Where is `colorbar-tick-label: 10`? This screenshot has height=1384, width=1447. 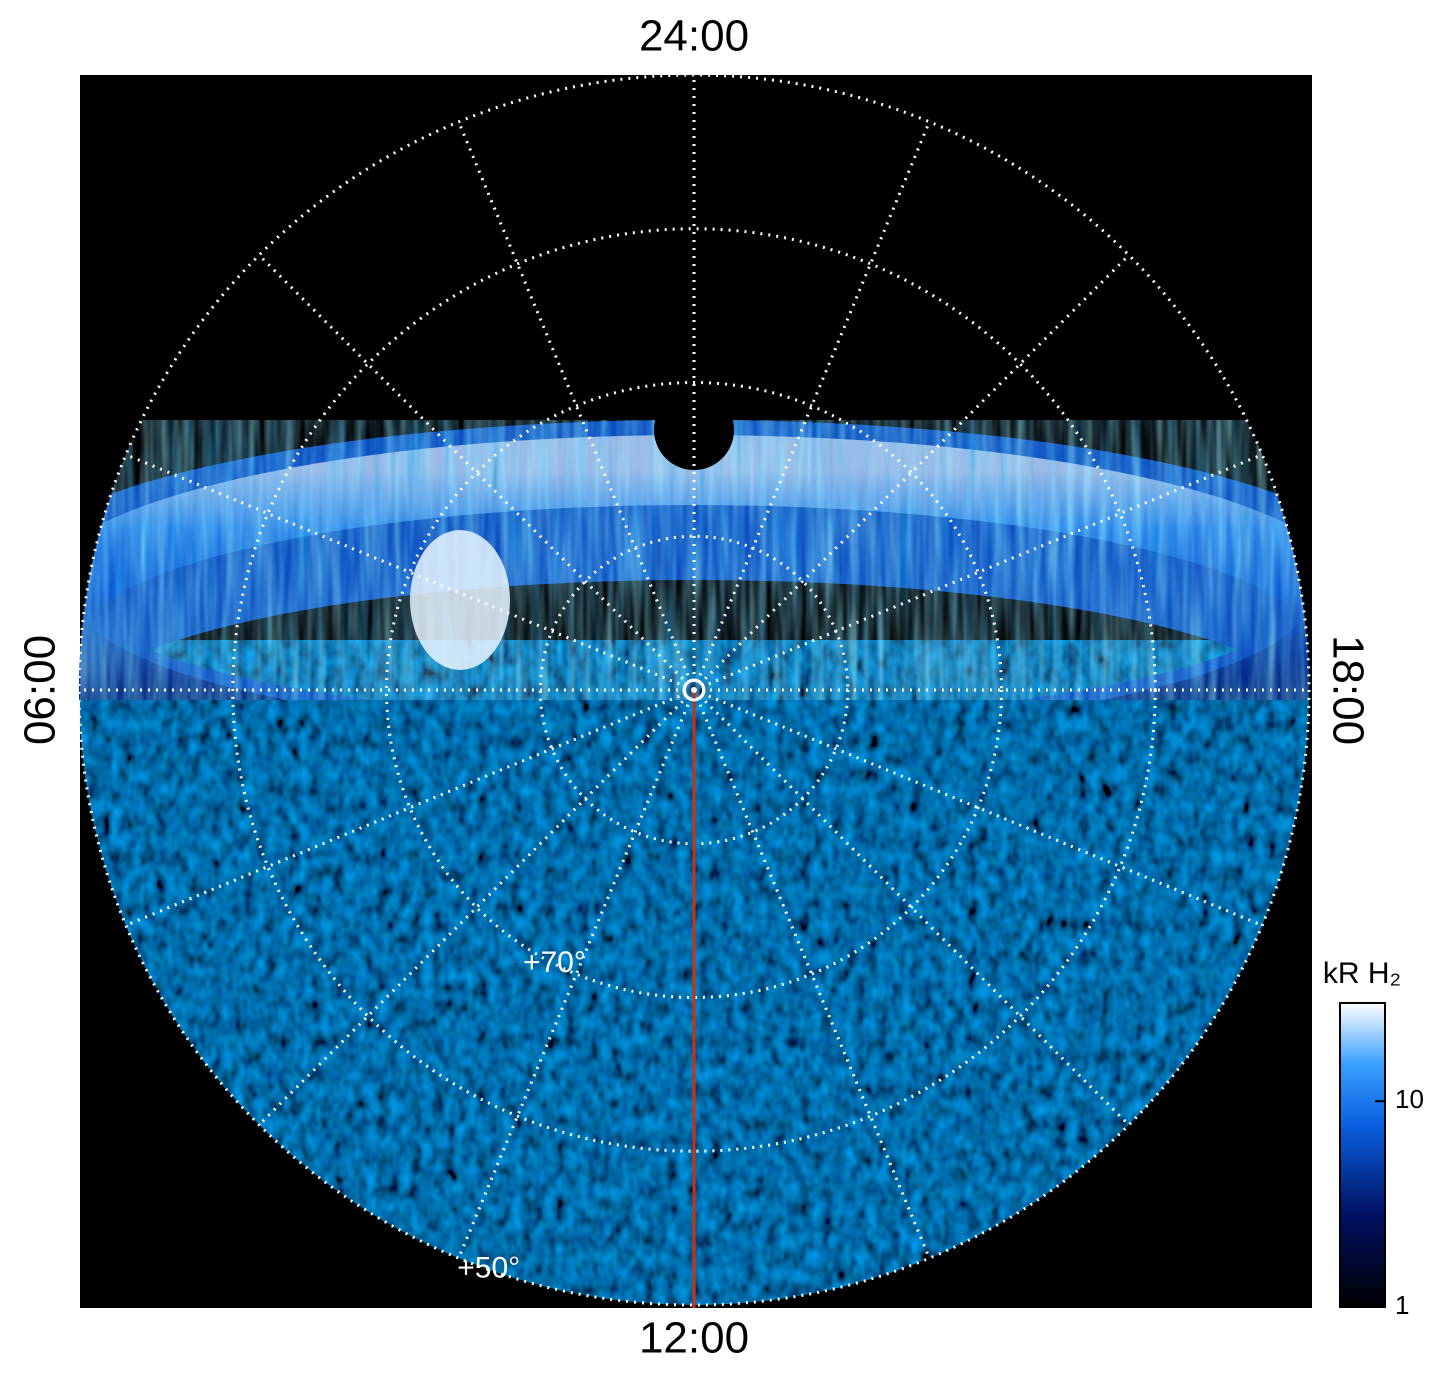
colorbar-tick-label: 10 is located at coordinates (1409, 1099).